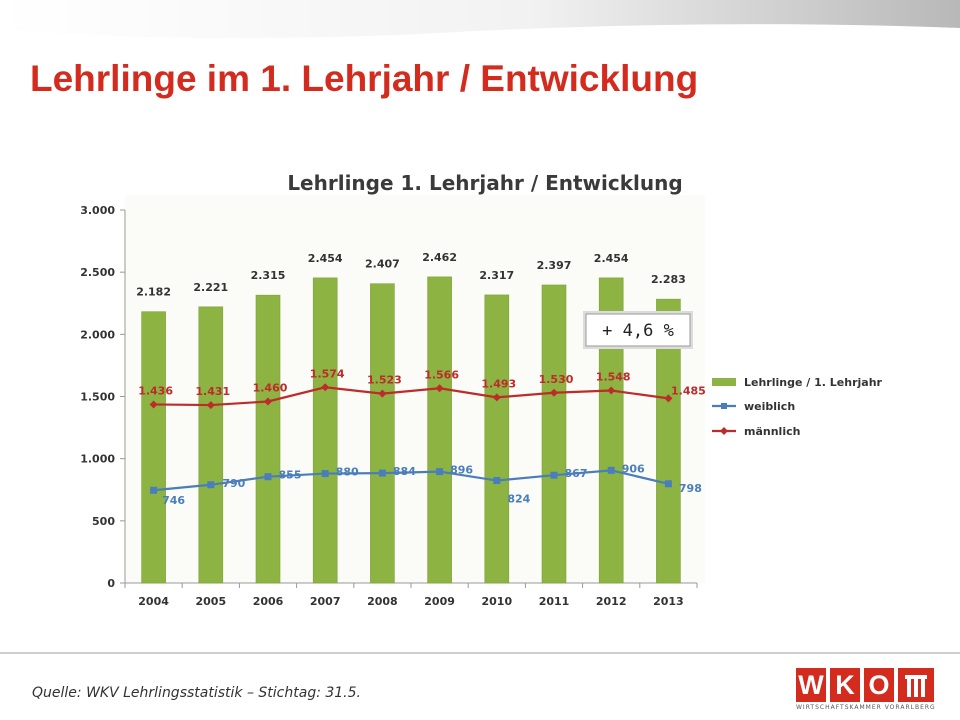 This screenshot has width=960, height=720. What do you see at coordinates (813, 382) in the screenshot?
I see `legend-label: Lehrlinge / 1. Lehrjahr` at bounding box center [813, 382].